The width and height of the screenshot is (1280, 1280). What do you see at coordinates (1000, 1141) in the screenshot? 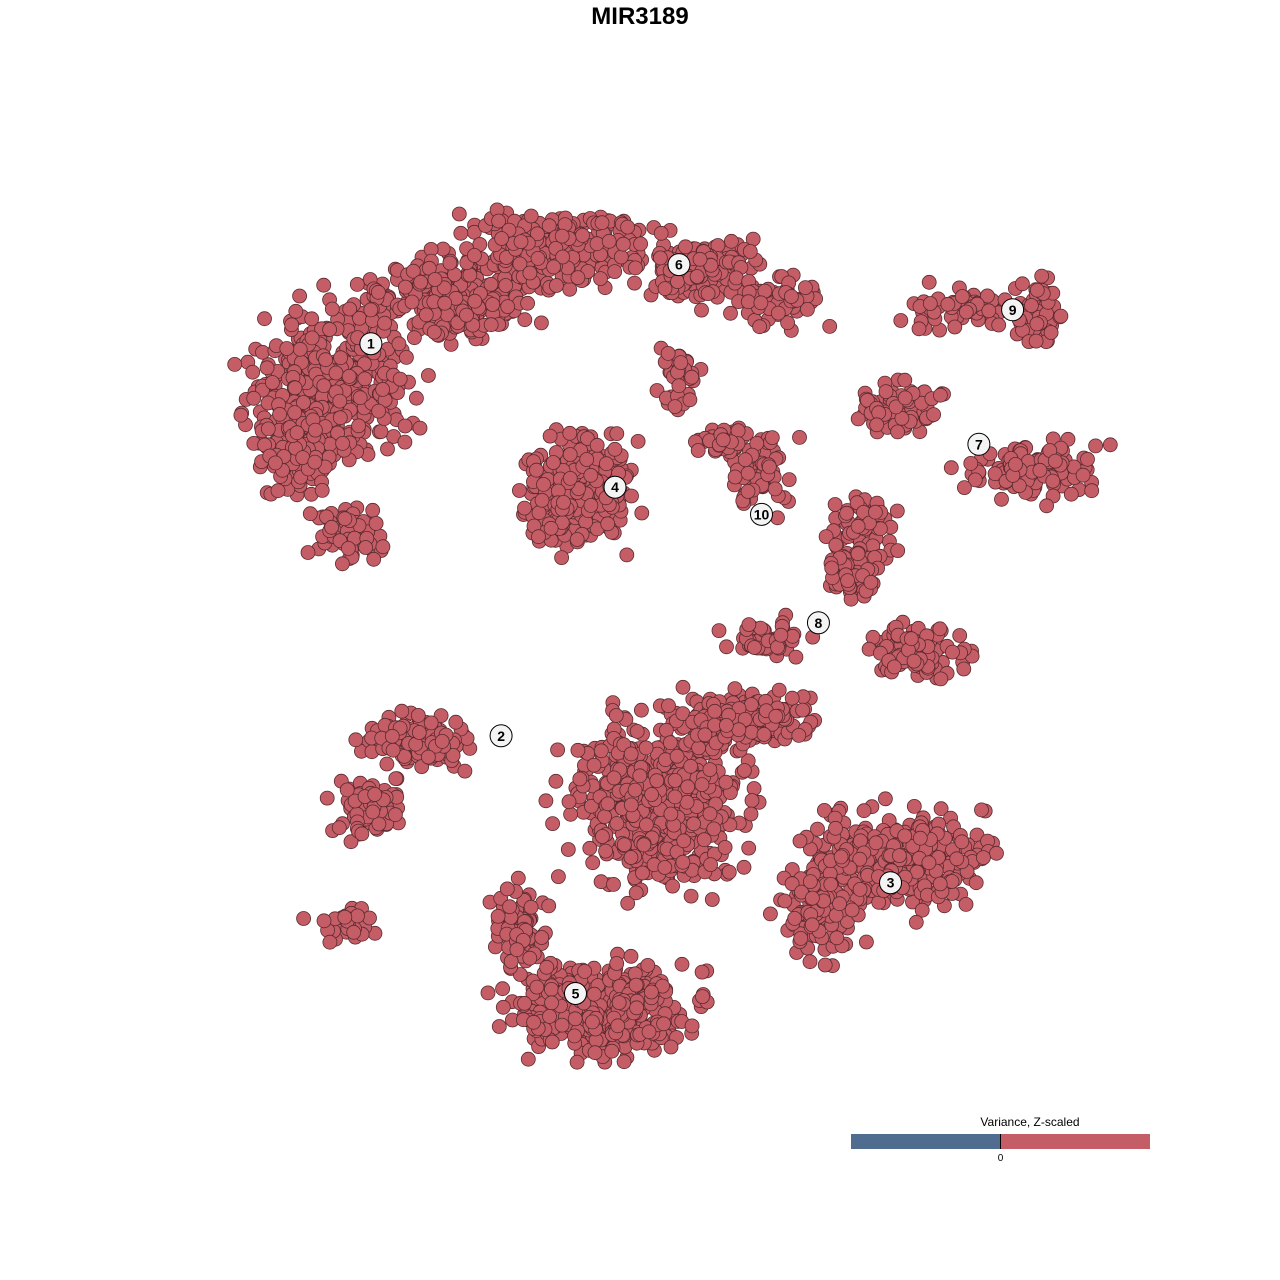
I see `colorbar-tick` at bounding box center [1000, 1141].